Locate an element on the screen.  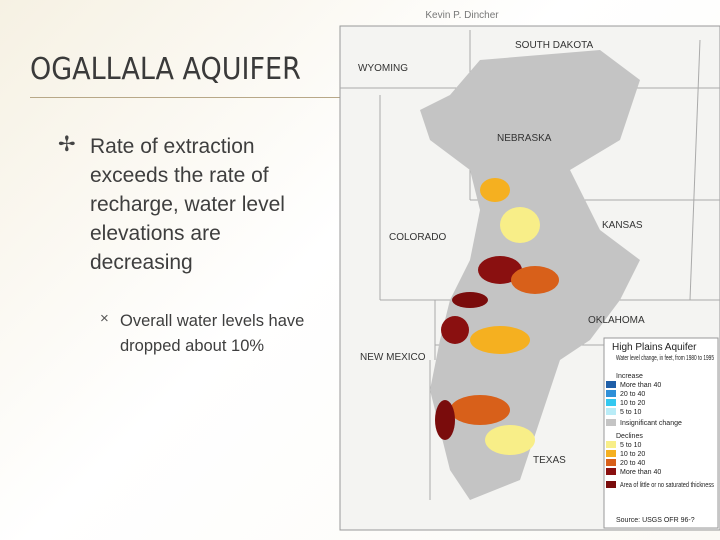
legend-box is located at coordinates (661, 433).